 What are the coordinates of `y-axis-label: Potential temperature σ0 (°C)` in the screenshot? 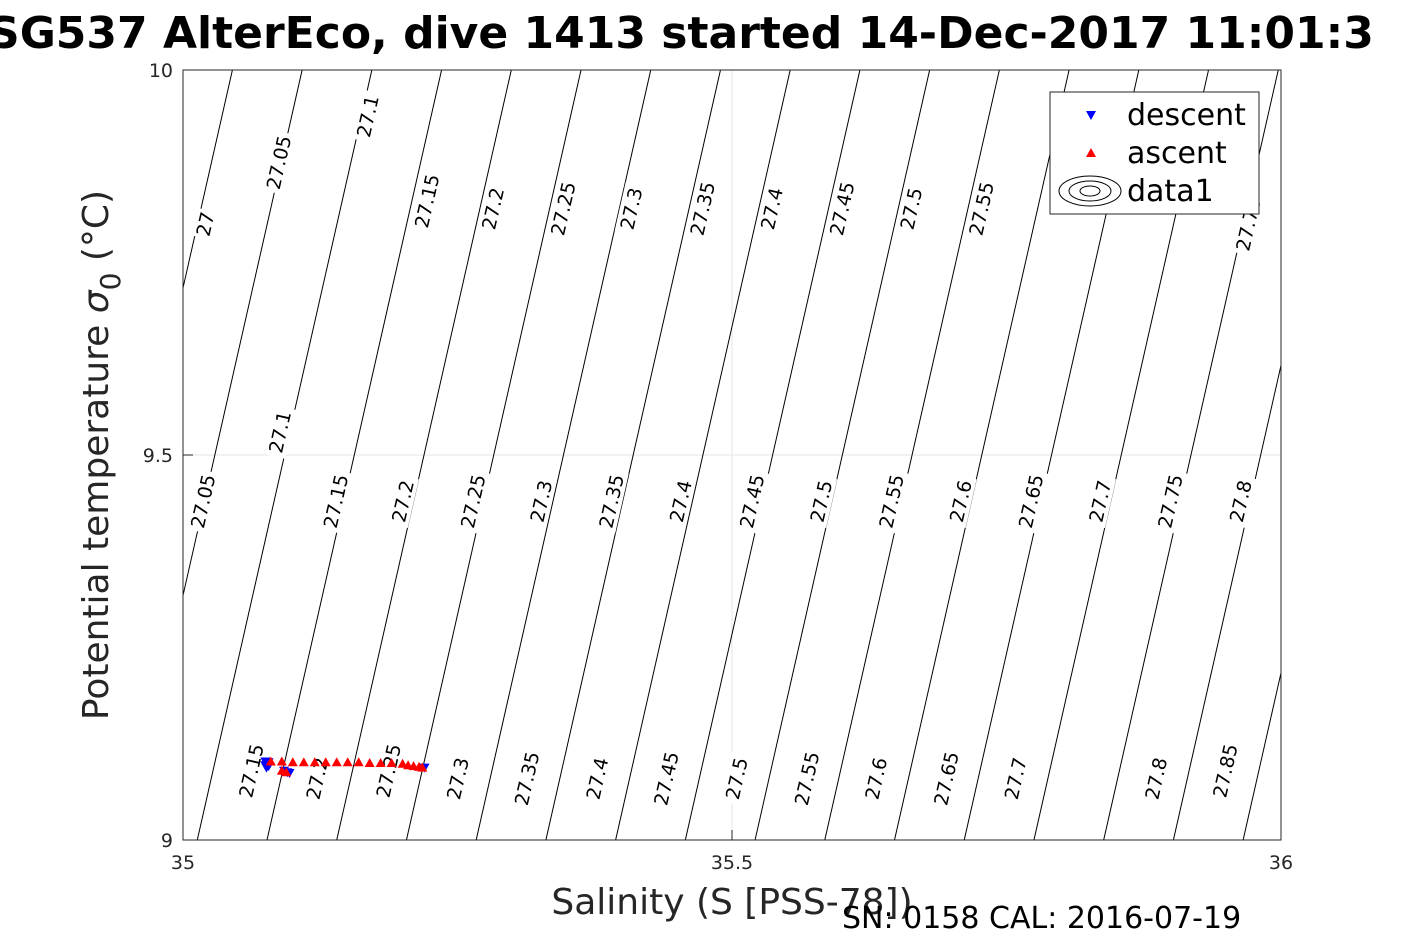 It's located at (101, 455).